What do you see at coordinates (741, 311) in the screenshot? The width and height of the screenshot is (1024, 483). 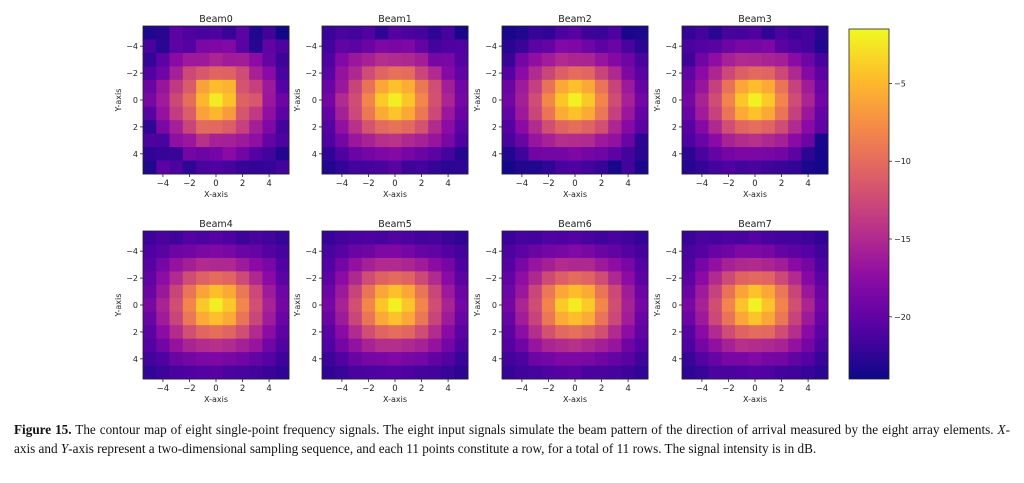 I see `heatmap-panel: Beam7 −4 −2 0 2 4 −4 −2 0 2 4 X-axis Y-axis` at bounding box center [741, 311].